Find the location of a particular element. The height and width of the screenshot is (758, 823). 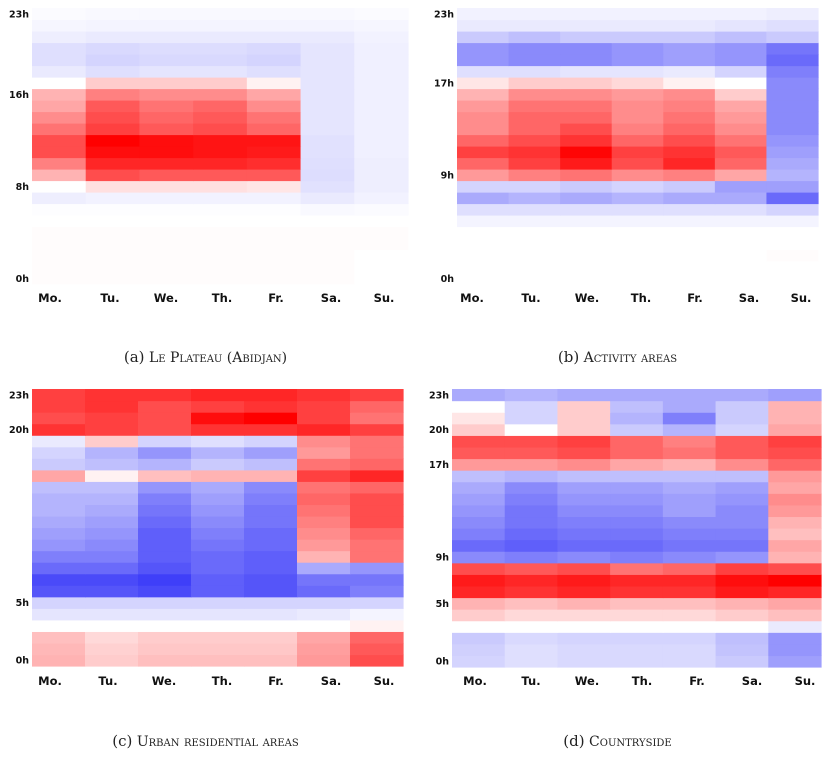

y-tick-label: 17h is located at coordinates (444, 83).